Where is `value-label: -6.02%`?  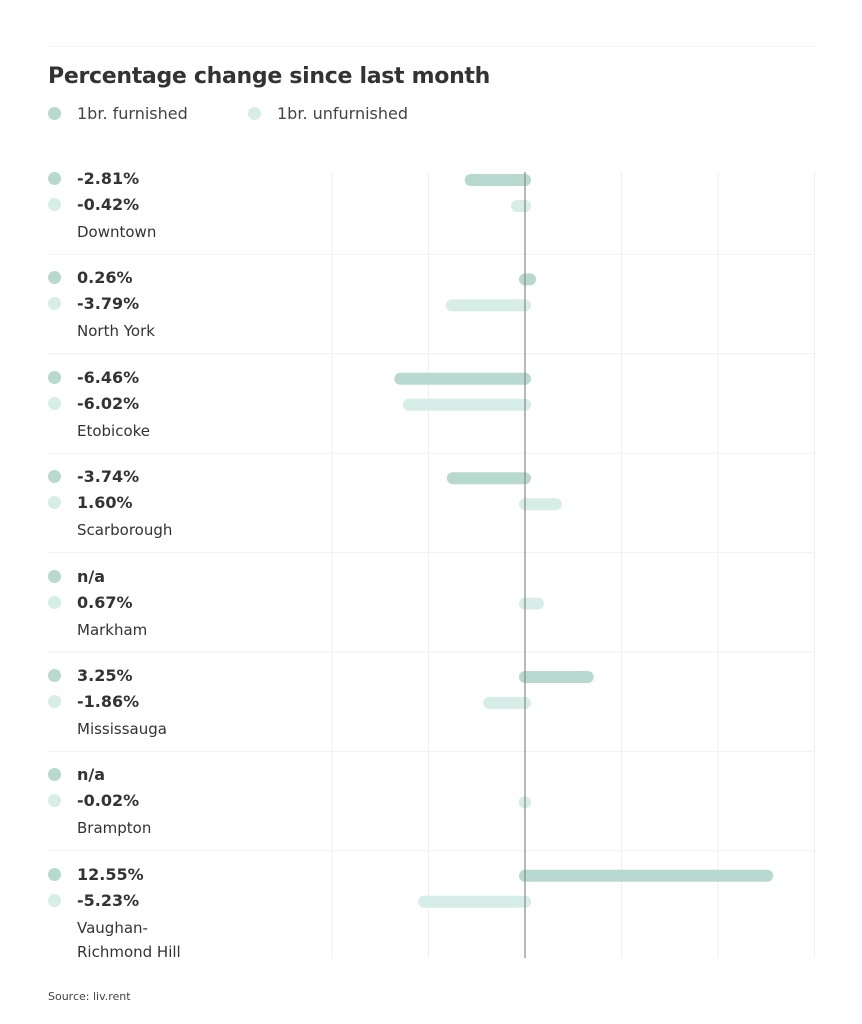
value-label: -6.02% is located at coordinates (93, 403).